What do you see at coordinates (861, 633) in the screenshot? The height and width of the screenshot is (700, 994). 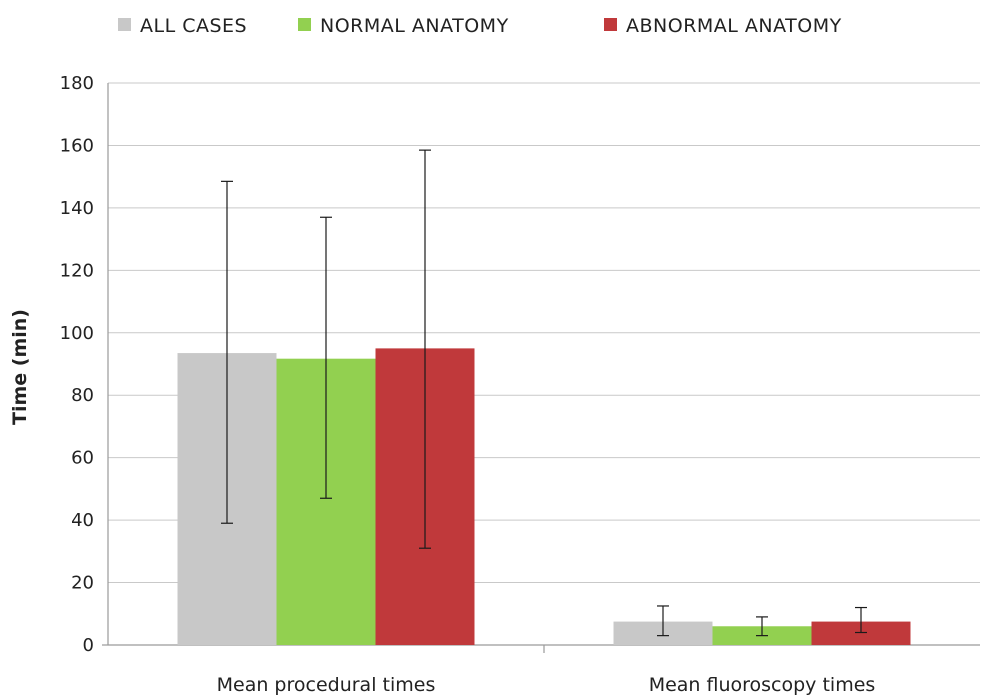 I see `bar` at bounding box center [861, 633].